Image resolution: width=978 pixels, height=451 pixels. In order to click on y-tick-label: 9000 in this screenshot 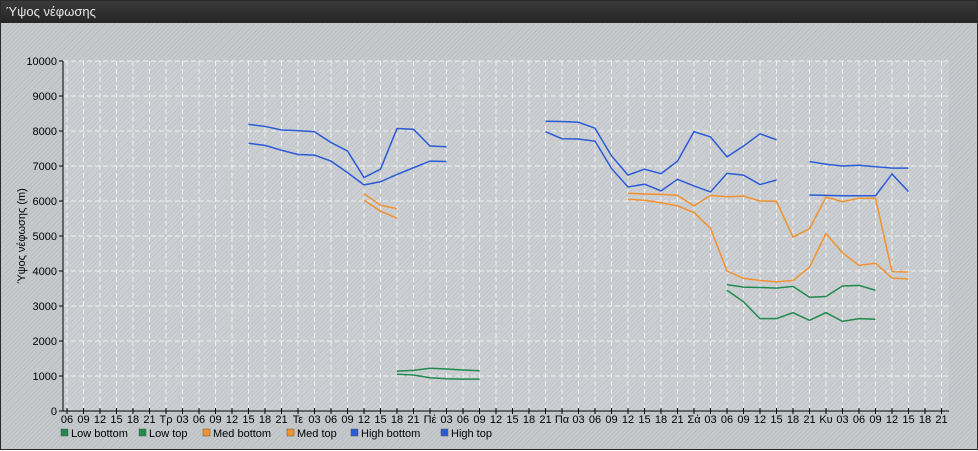, I will do `click(45, 97)`.